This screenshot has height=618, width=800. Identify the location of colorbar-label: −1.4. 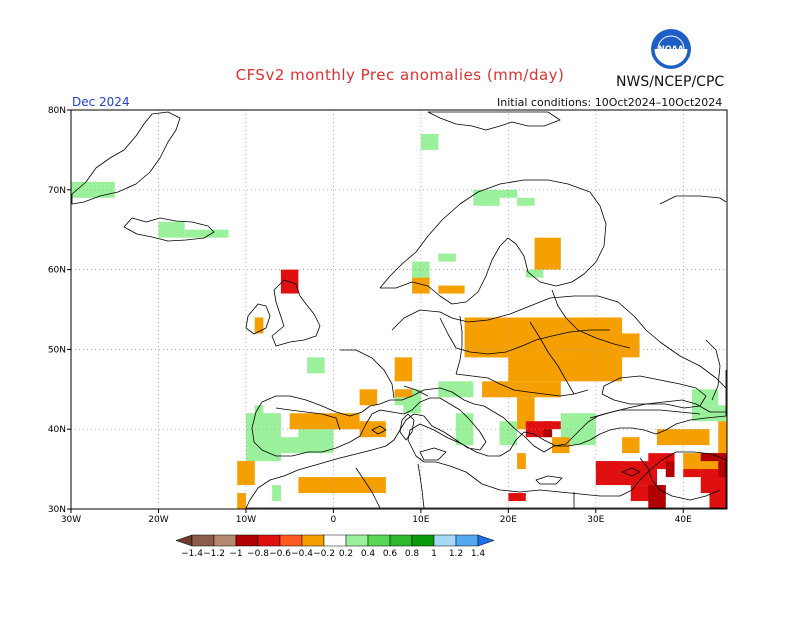
(192, 554).